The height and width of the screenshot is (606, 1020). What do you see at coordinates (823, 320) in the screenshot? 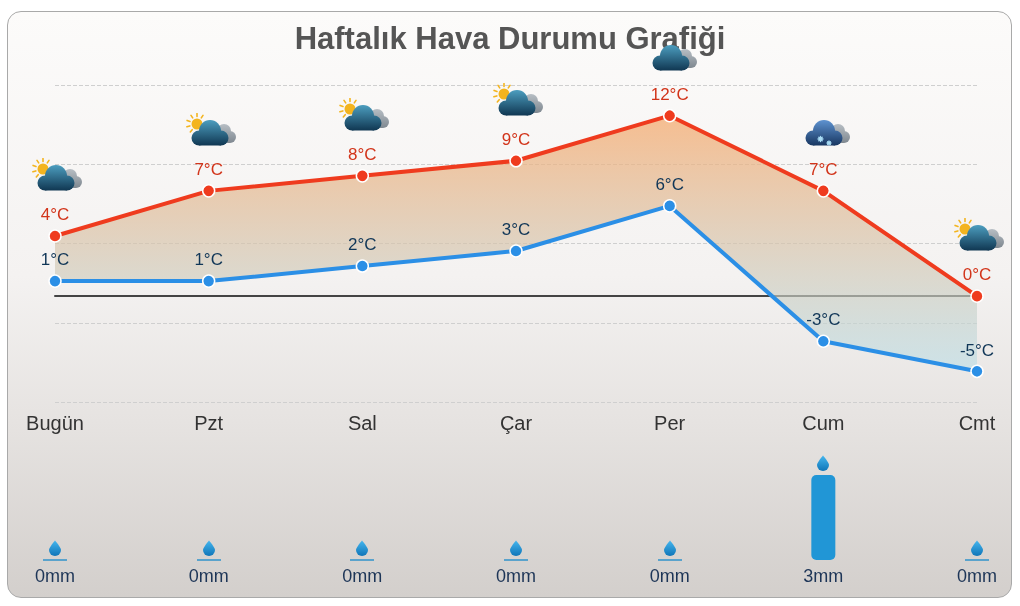
I see `data-label: -3°C` at bounding box center [823, 320].